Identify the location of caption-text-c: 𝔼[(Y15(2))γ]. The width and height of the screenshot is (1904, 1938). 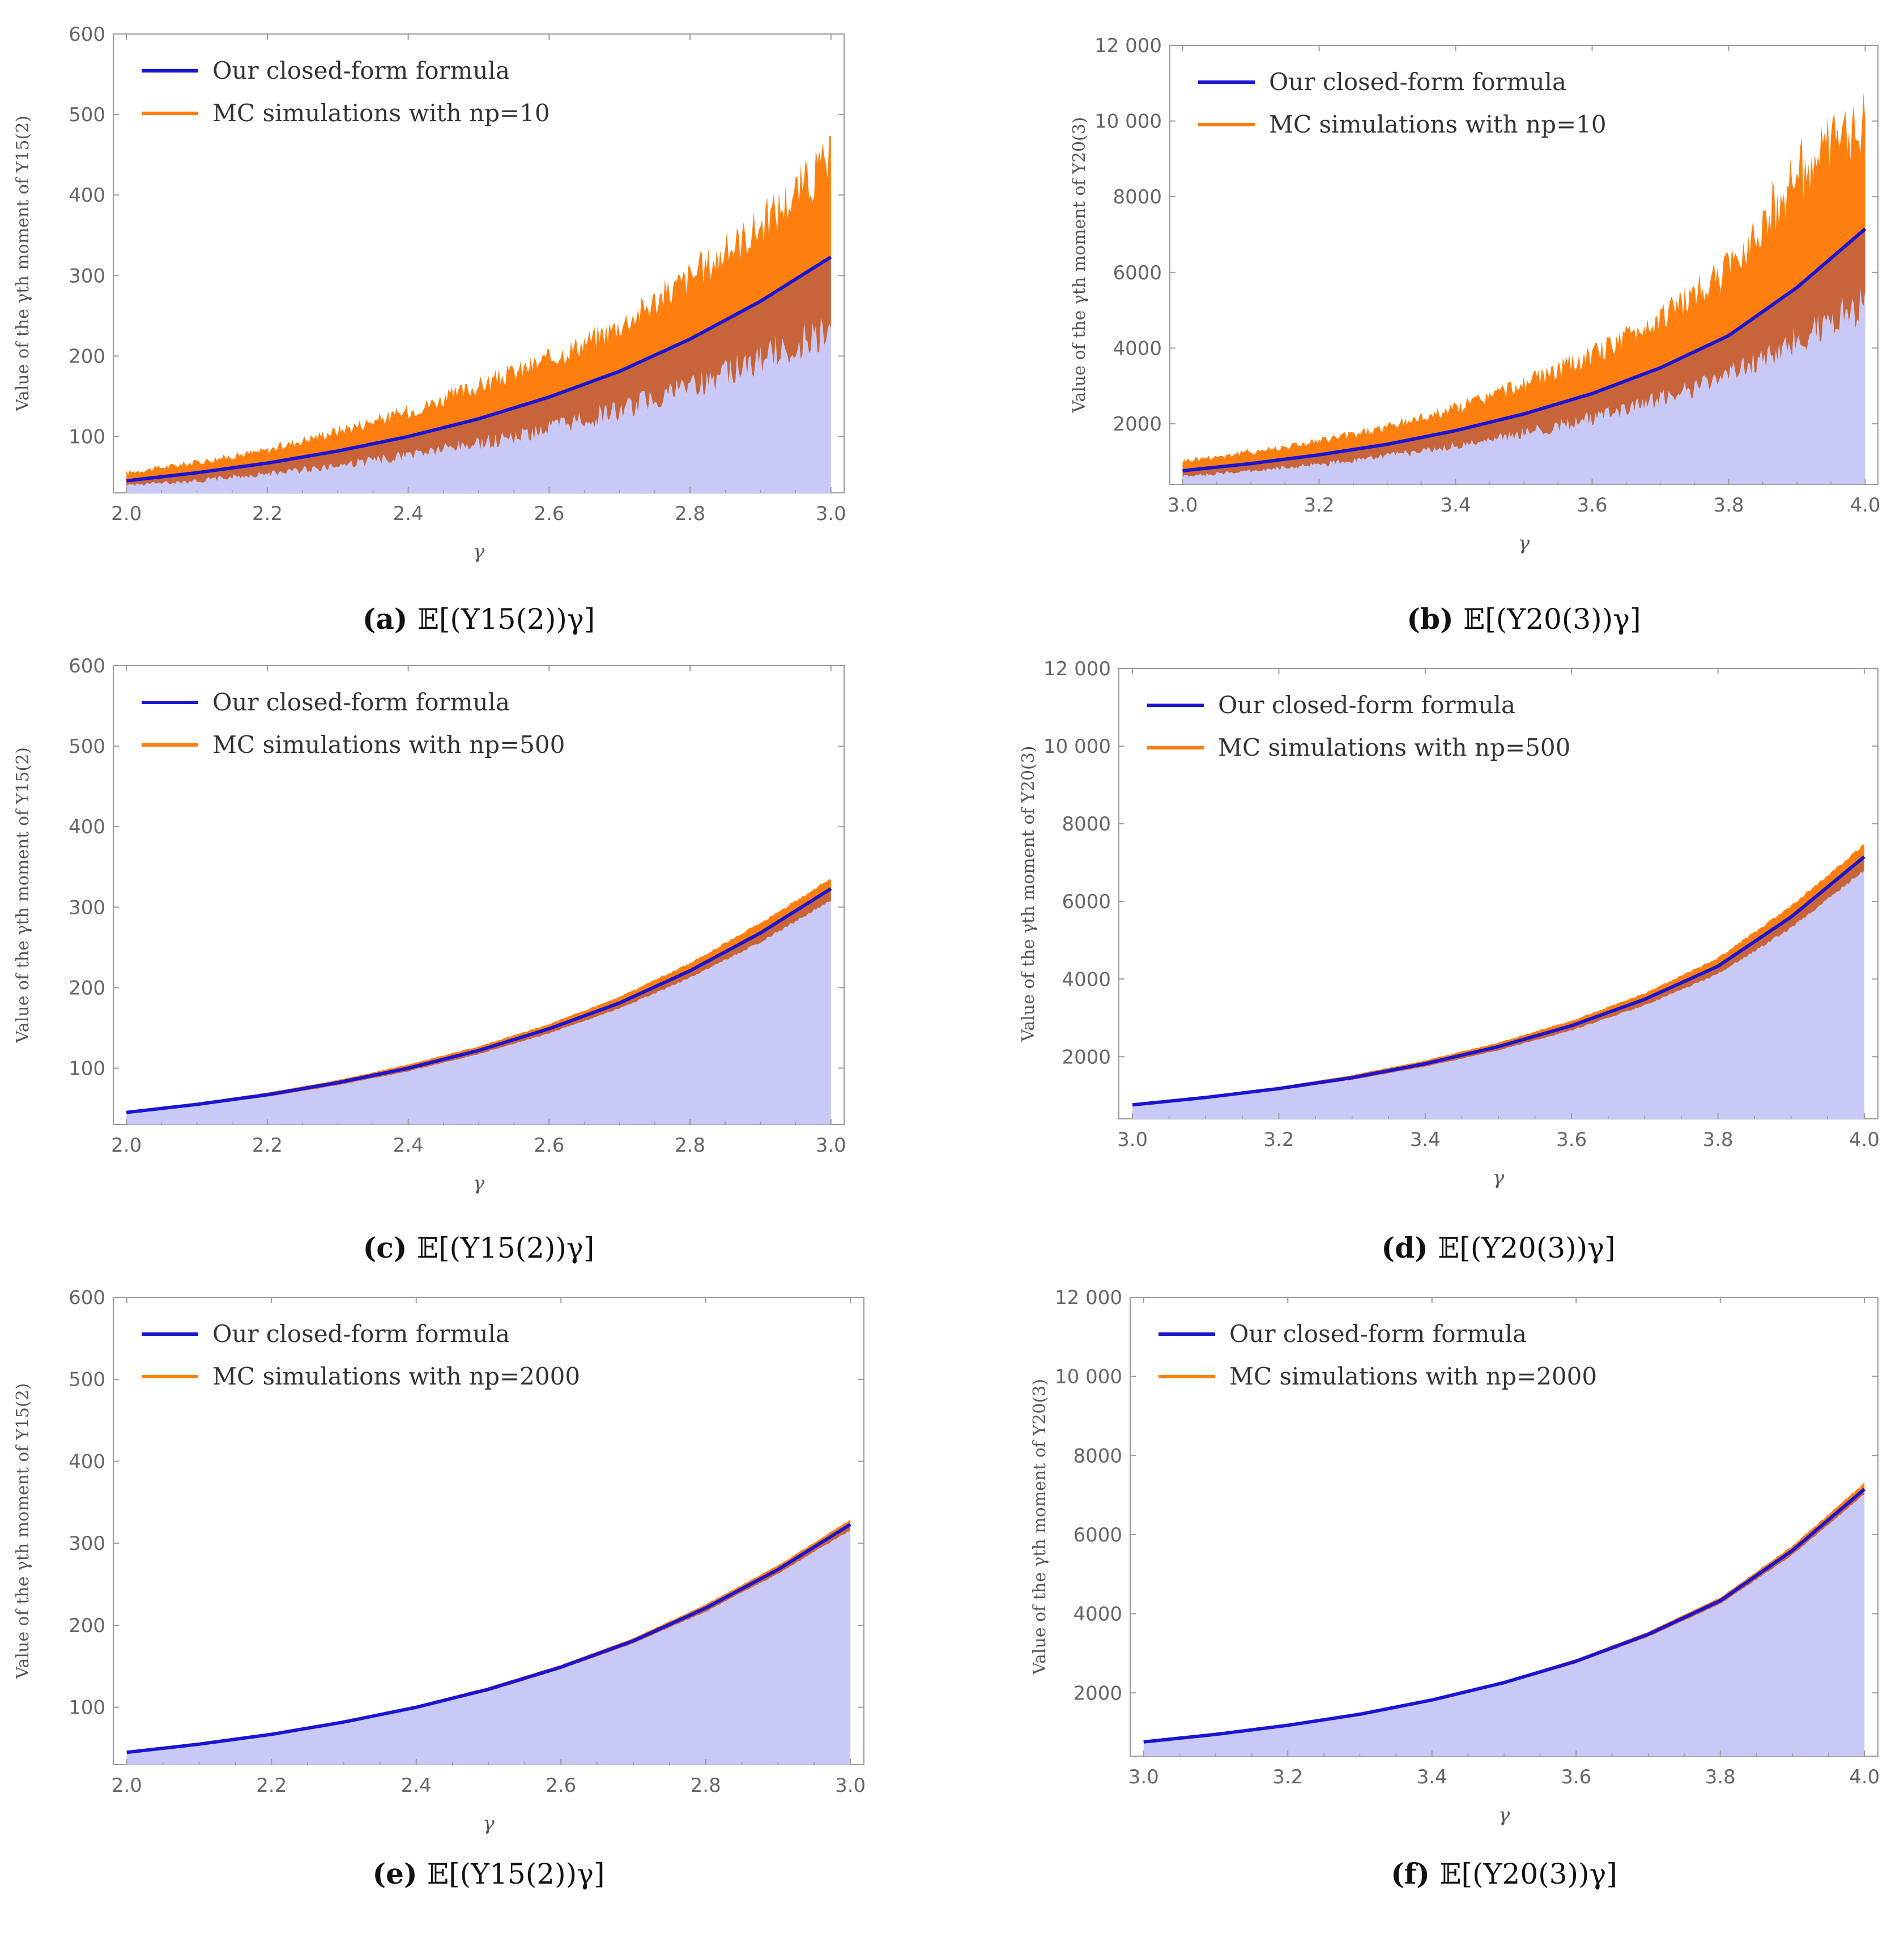
(505, 1248).